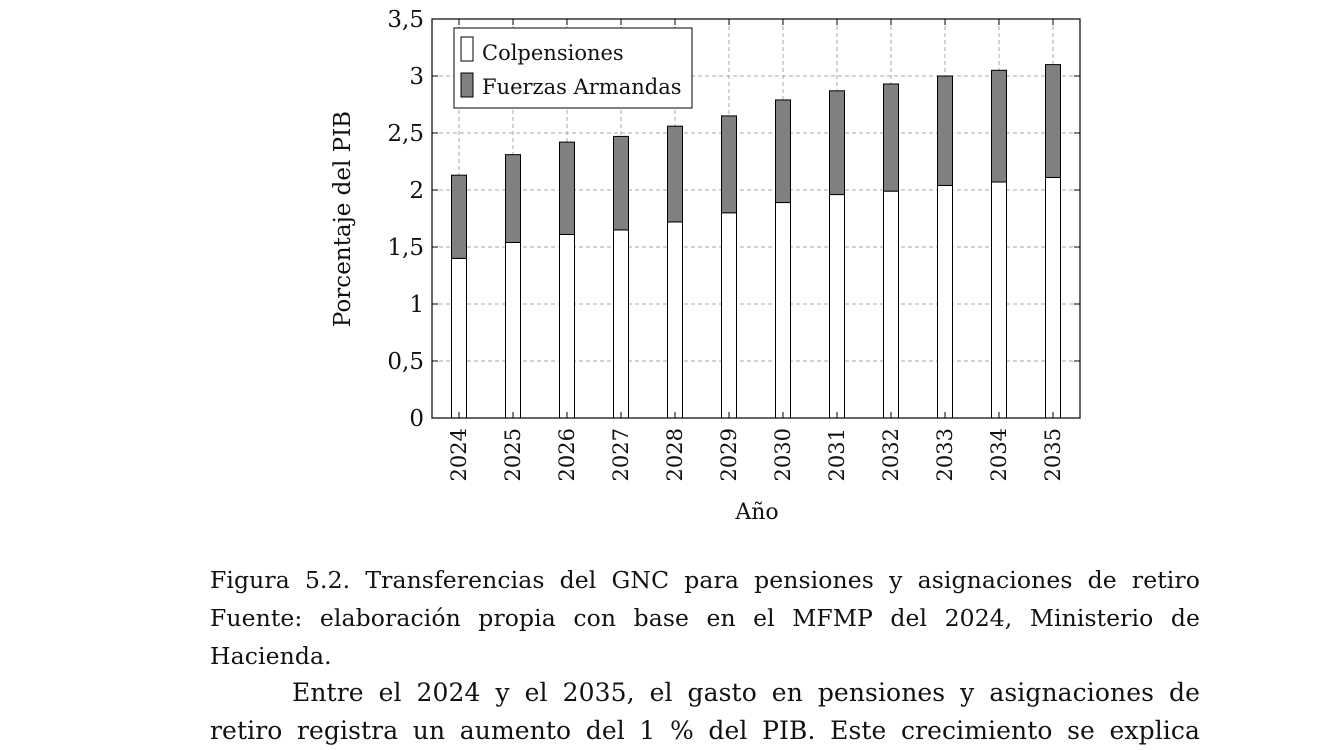 This screenshot has height=750, width=1330. What do you see at coordinates (837, 306) in the screenshot?
I see `bar-colpensiones-2031` at bounding box center [837, 306].